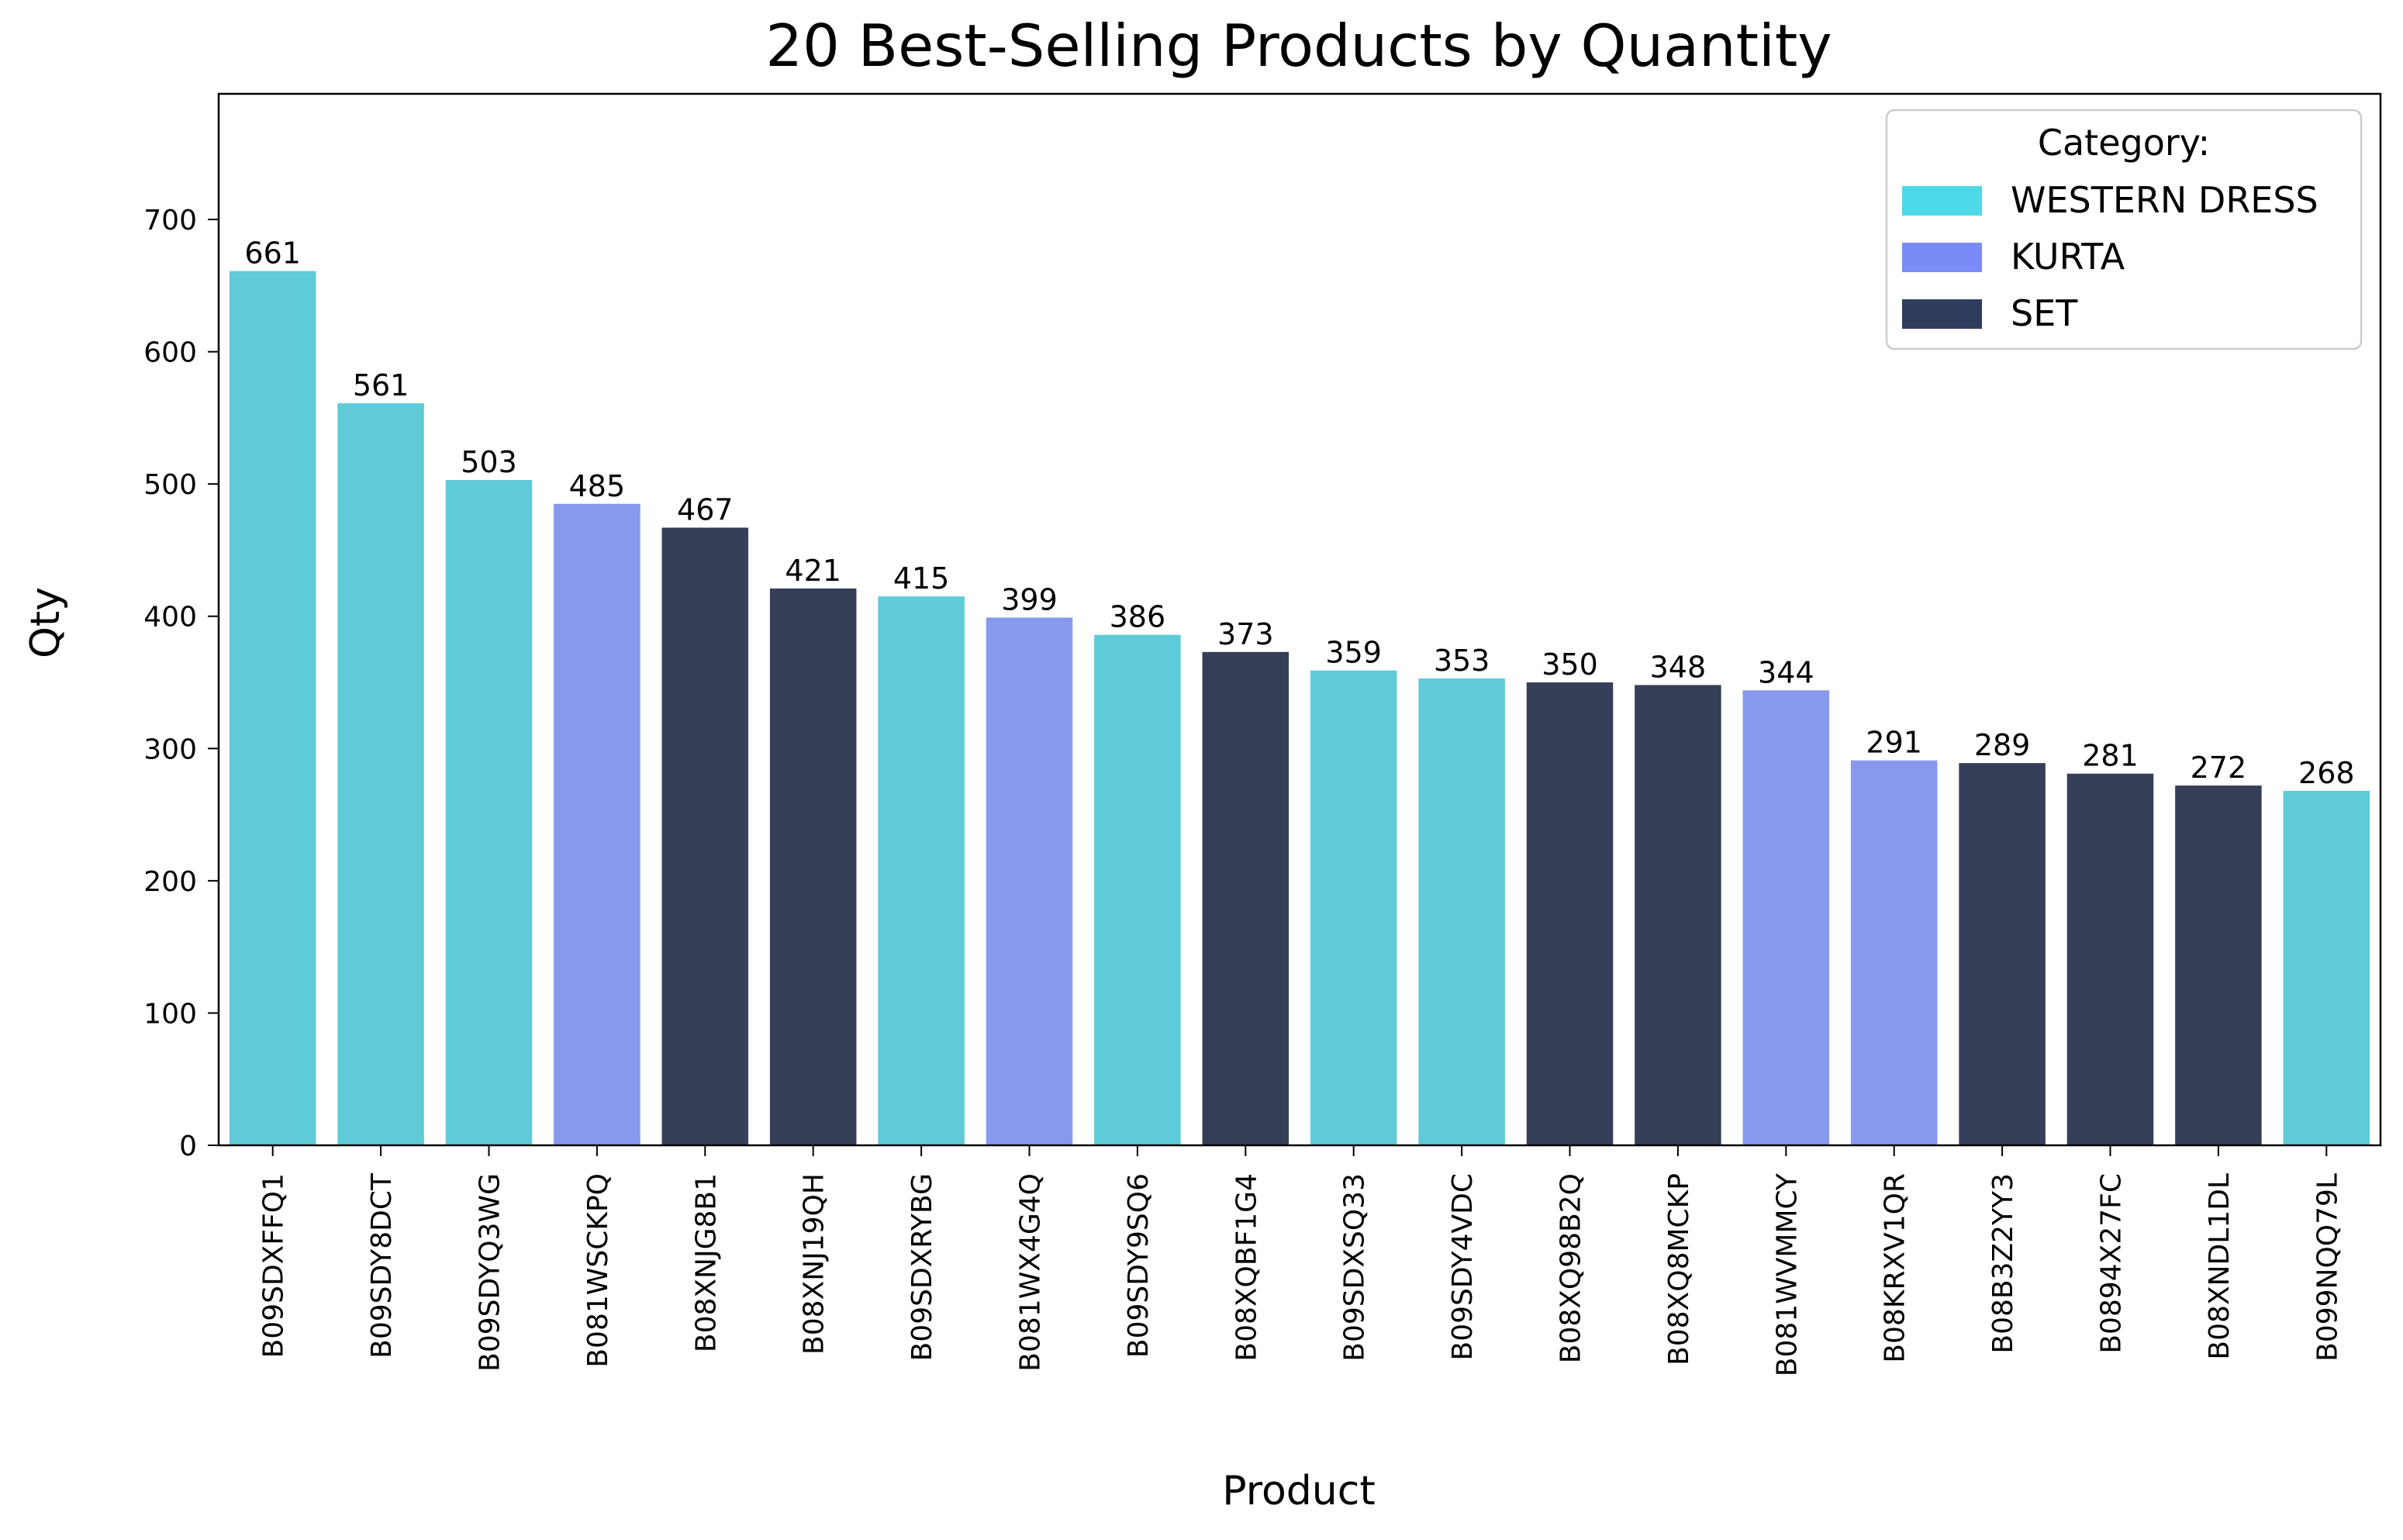  Describe the element at coordinates (921, 578) in the screenshot. I see `value-label: 415` at that location.